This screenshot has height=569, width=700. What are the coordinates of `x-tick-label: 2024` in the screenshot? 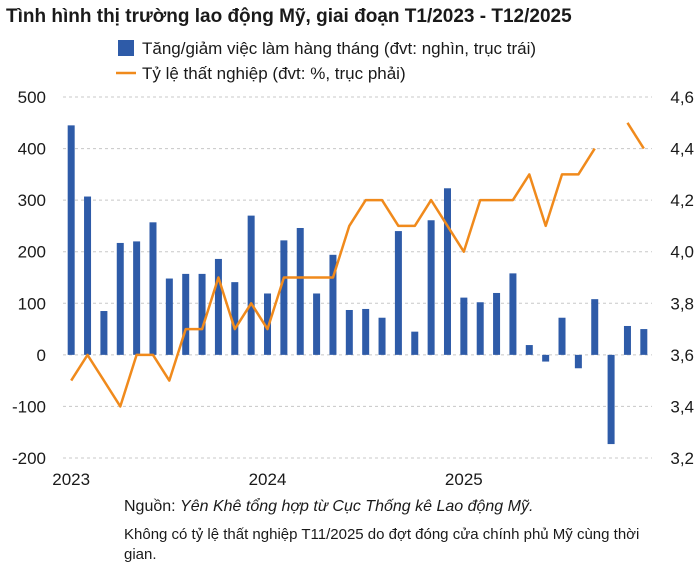 It's located at (268, 479).